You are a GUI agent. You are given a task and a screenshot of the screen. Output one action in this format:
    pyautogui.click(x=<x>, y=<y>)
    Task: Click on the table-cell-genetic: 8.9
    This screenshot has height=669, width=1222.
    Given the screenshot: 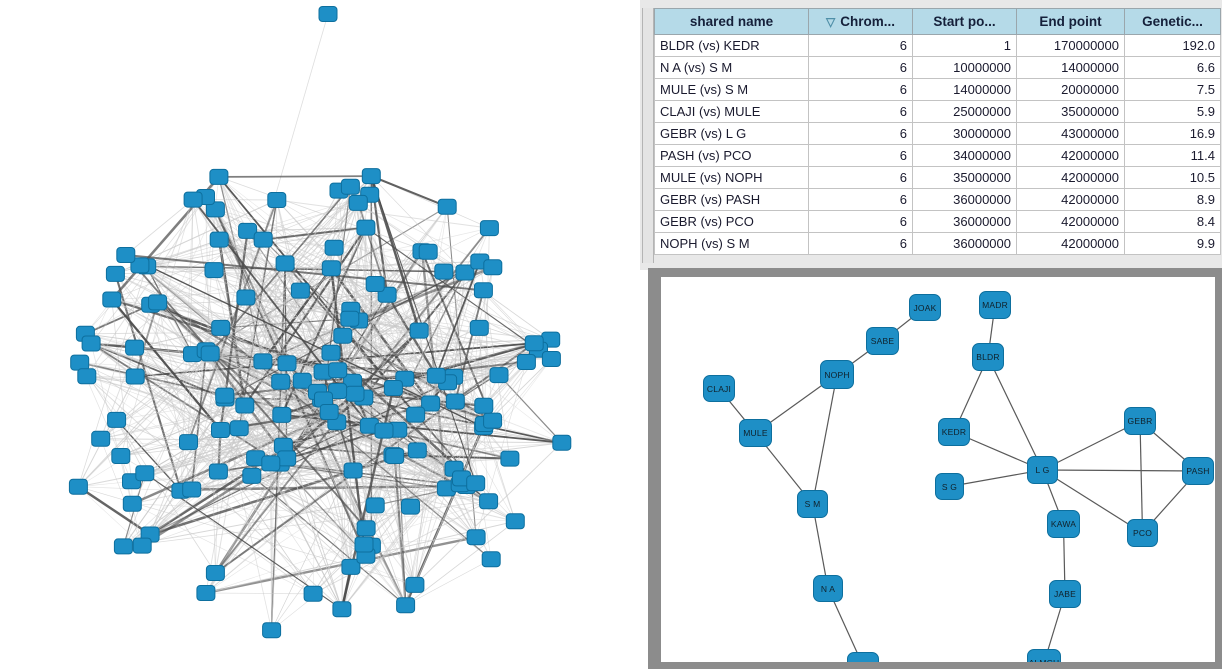 What is the action you would take?
    pyautogui.click(x=1172, y=199)
    